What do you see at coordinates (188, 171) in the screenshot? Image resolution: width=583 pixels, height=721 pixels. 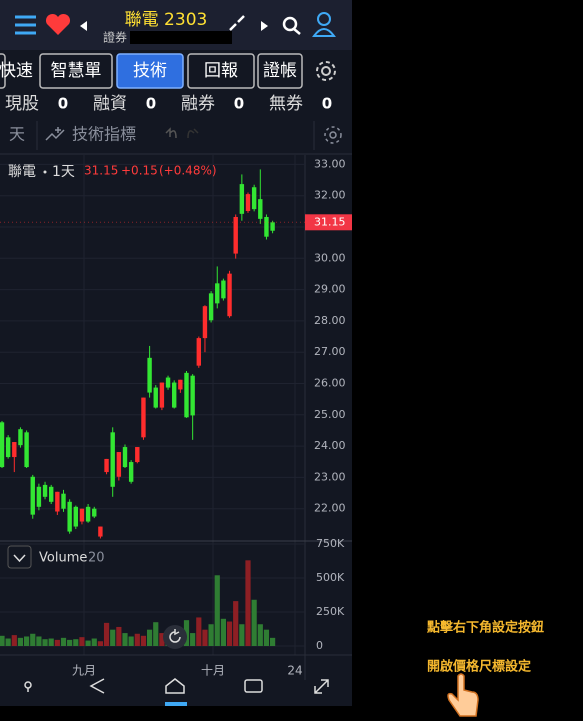 I see `change-pct: (+0.48%)` at bounding box center [188, 171].